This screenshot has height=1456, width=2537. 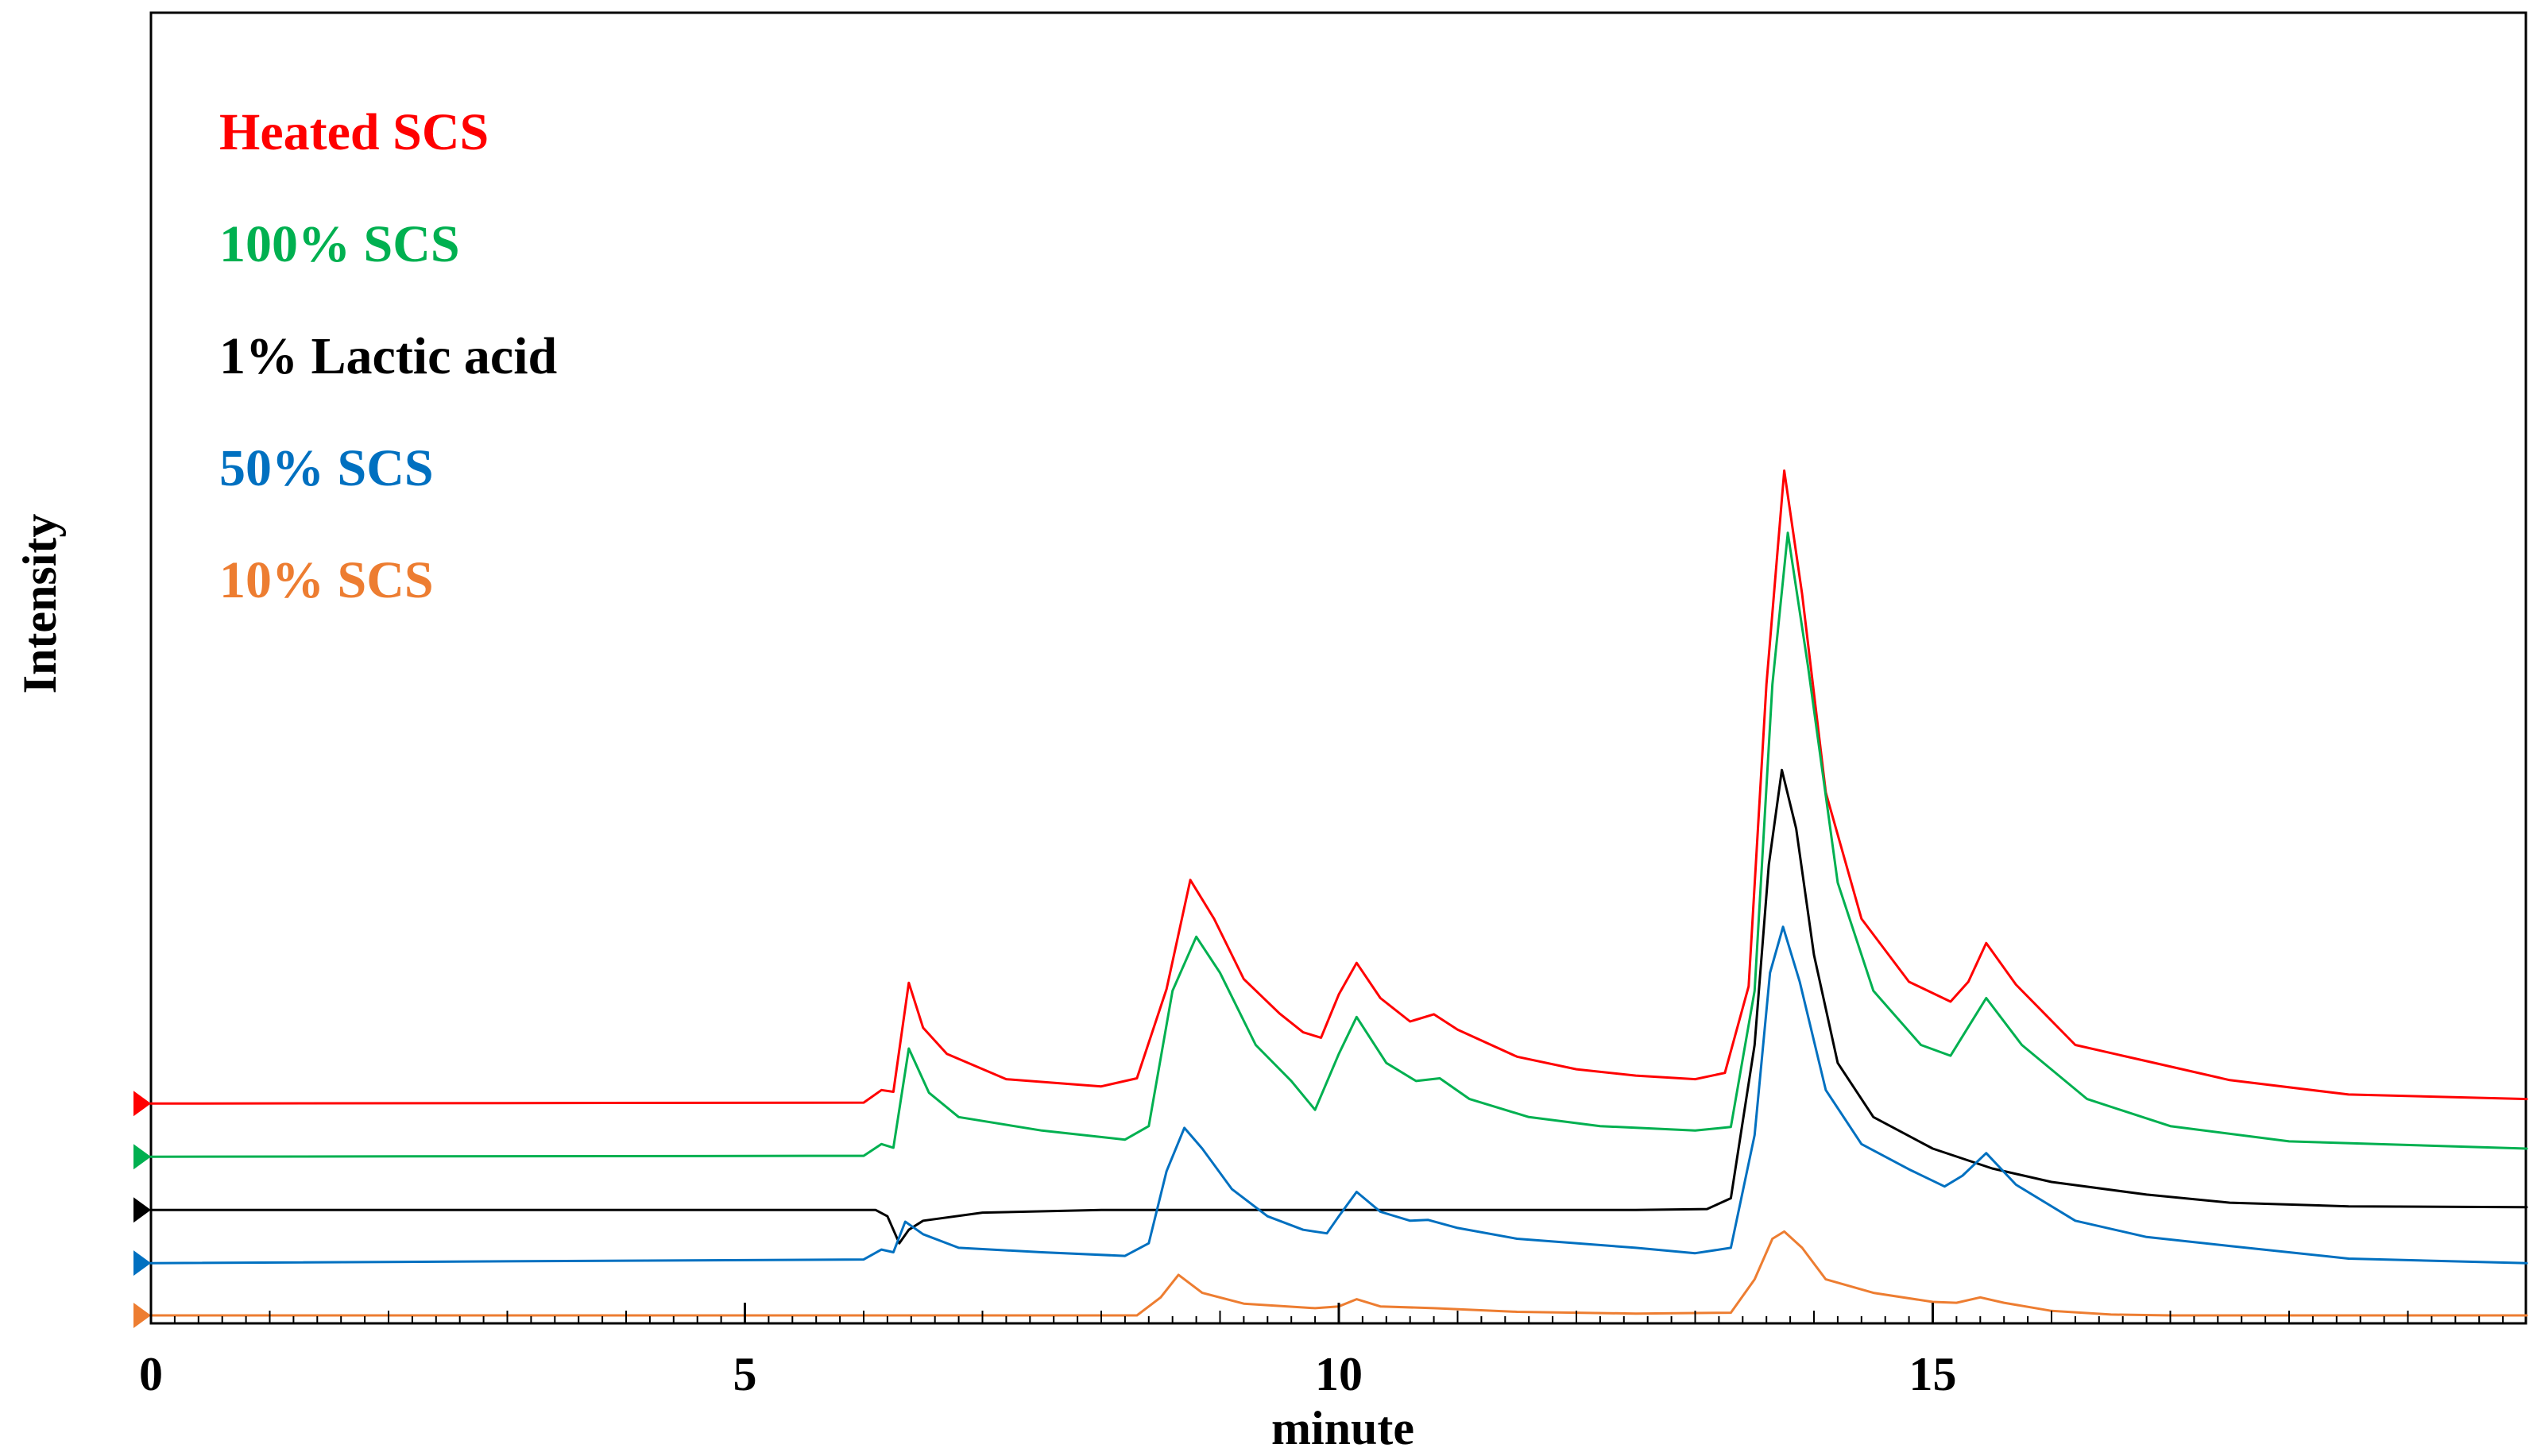 What do you see at coordinates (1342, 1428) in the screenshot?
I see `x-axis-title: minute` at bounding box center [1342, 1428].